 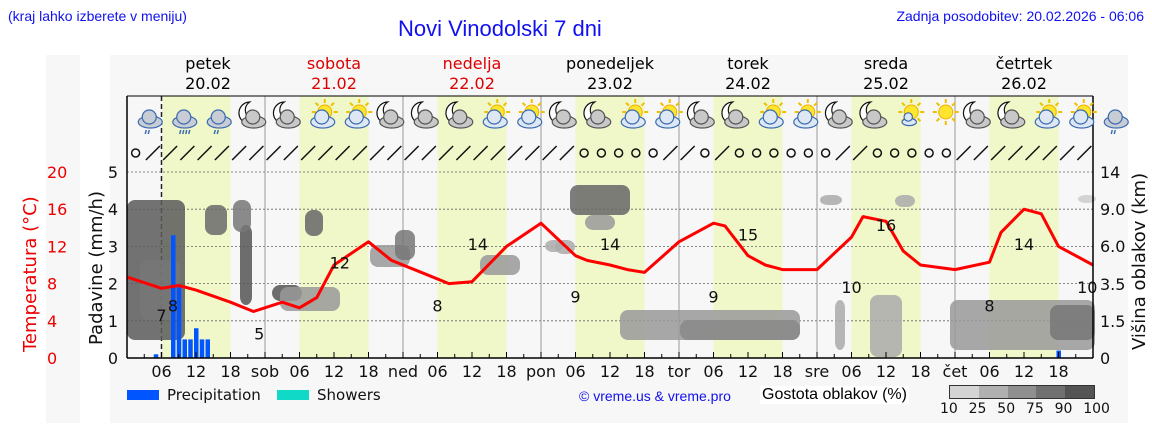 I want to click on cloud-density-label: Gostota oblakov (%), so click(x=834, y=395).